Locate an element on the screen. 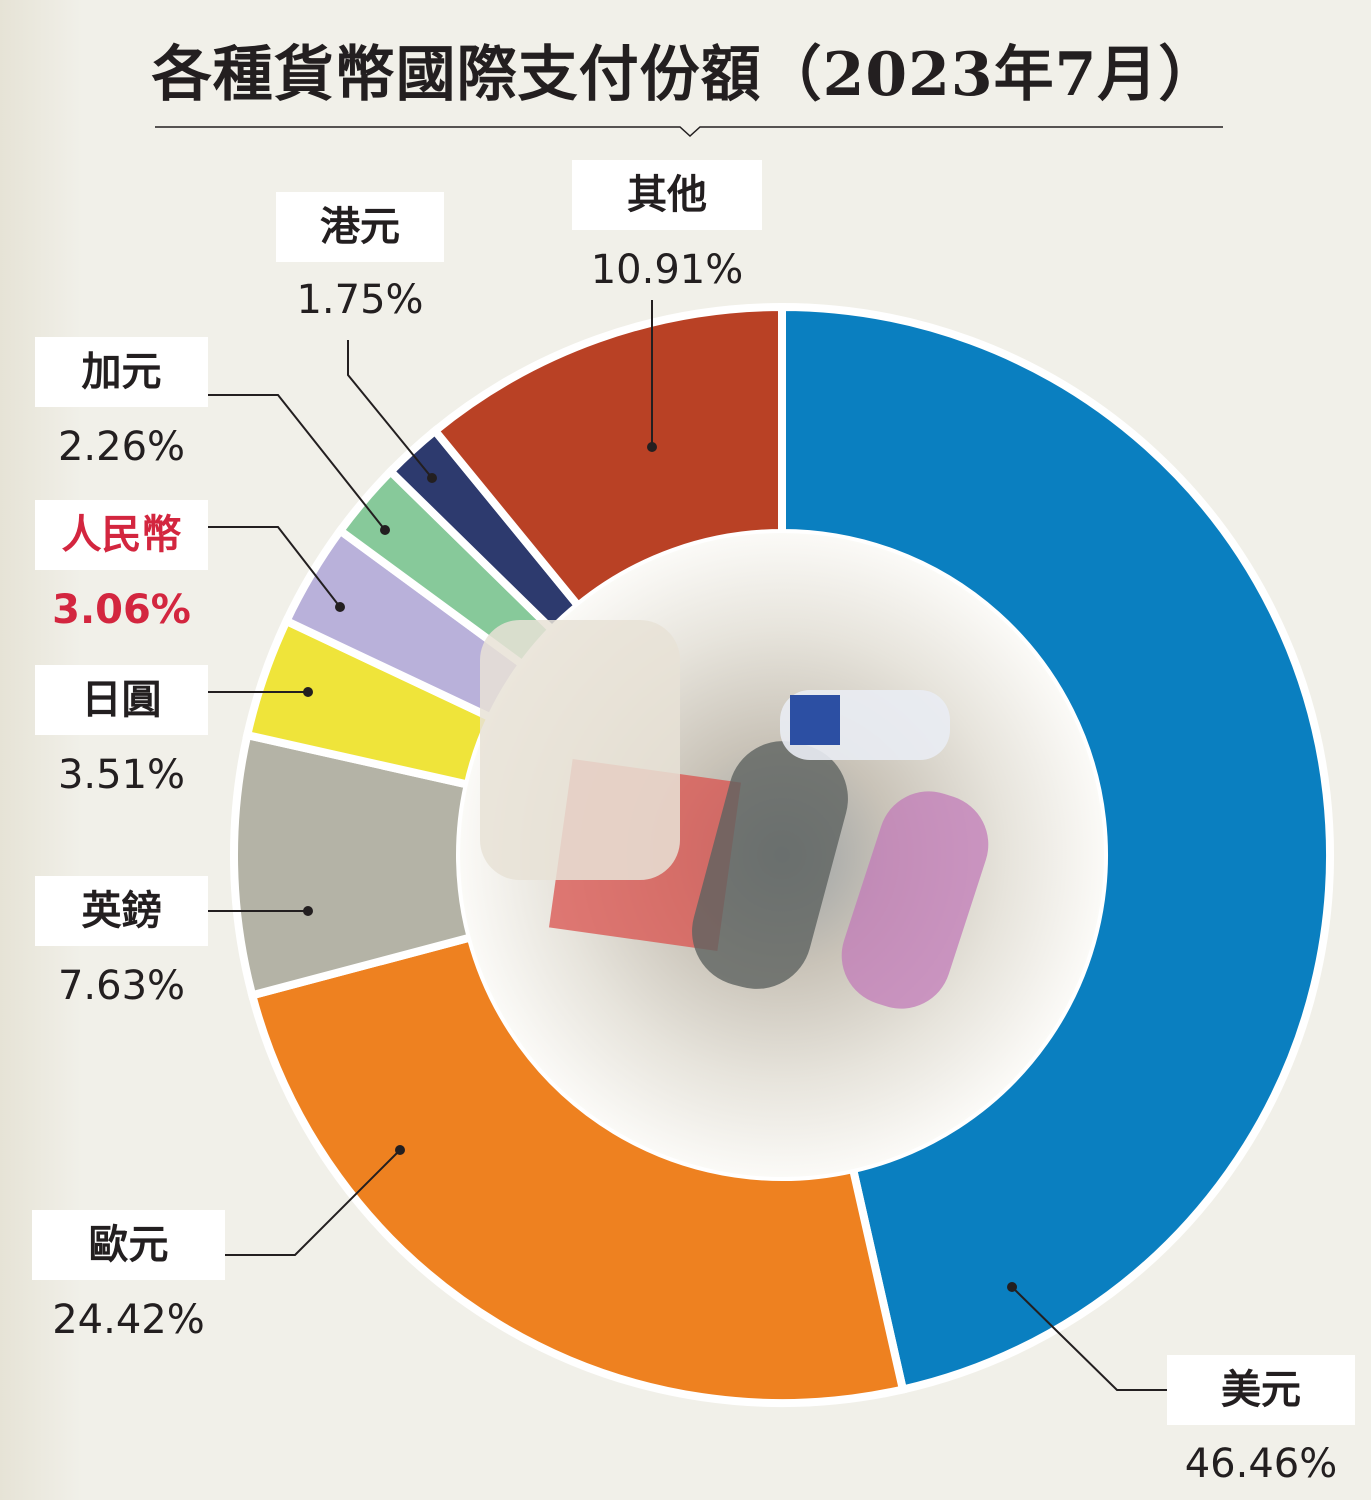 Image resolution: width=1371 pixels, height=1500 pixels. label-other: 其他 is located at coordinates (667, 195).